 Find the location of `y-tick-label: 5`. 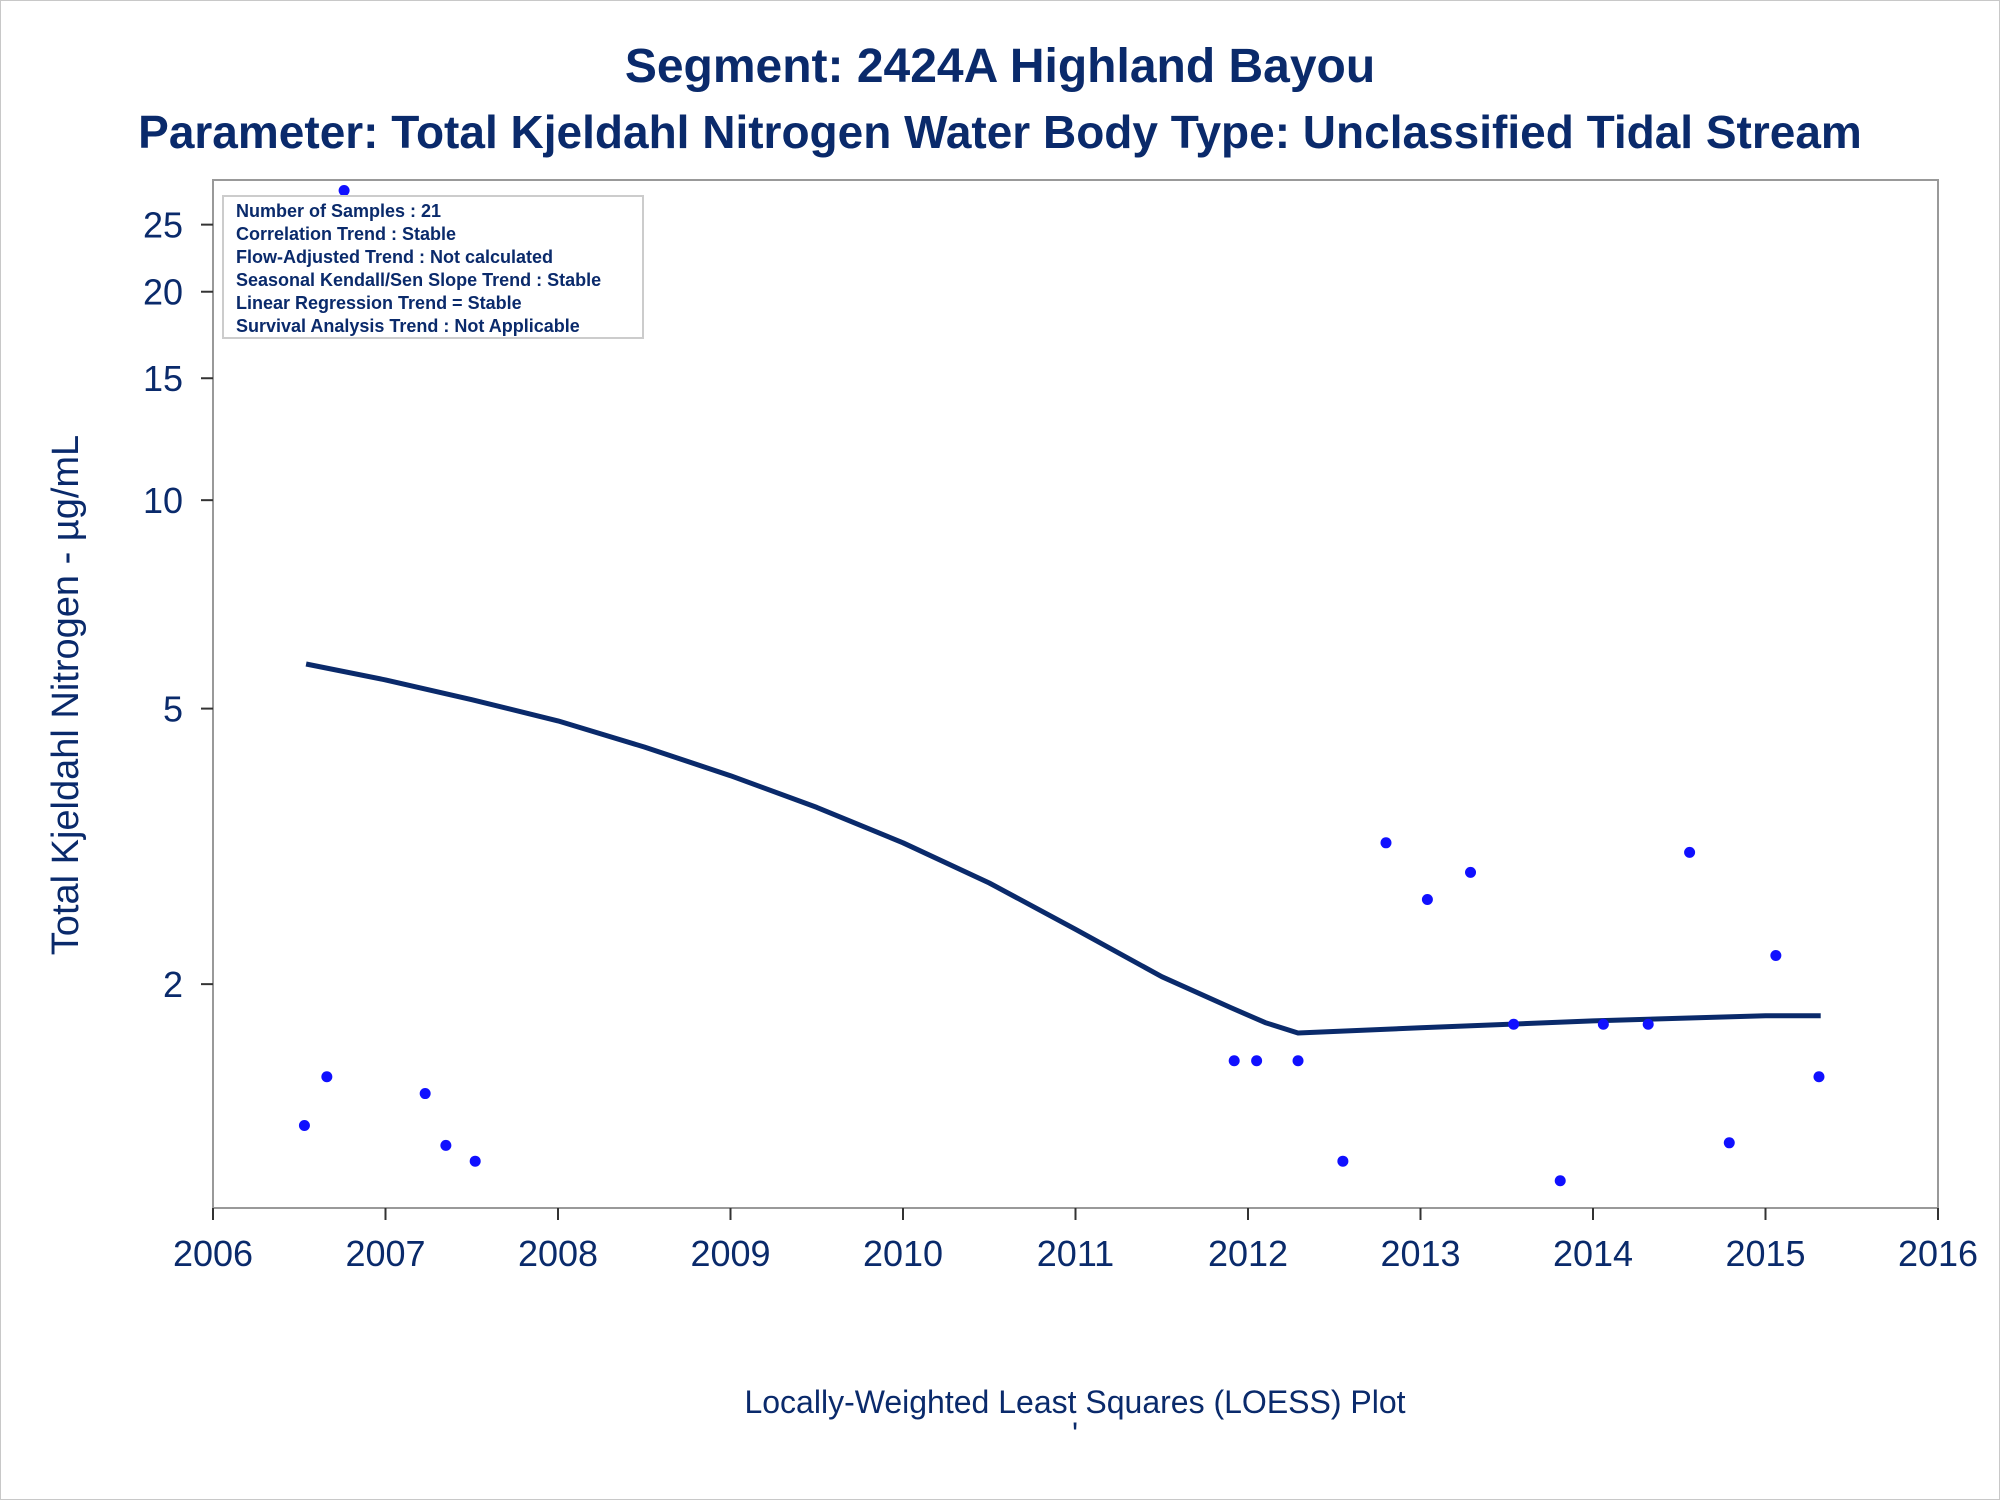

y-tick-label: 5 is located at coordinates (173, 709).